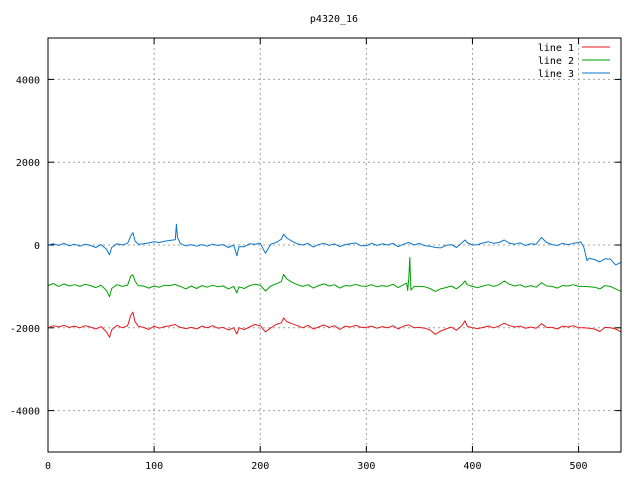  Describe the element at coordinates (48, 466) in the screenshot. I see `x-tick-label: 0` at that location.